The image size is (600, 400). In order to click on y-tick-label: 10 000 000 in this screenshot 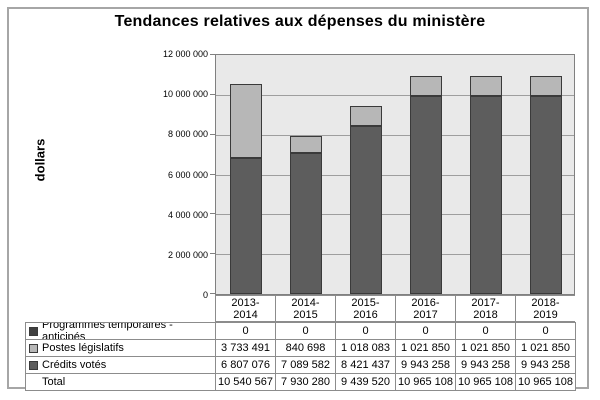, I will do `click(185, 94)`.